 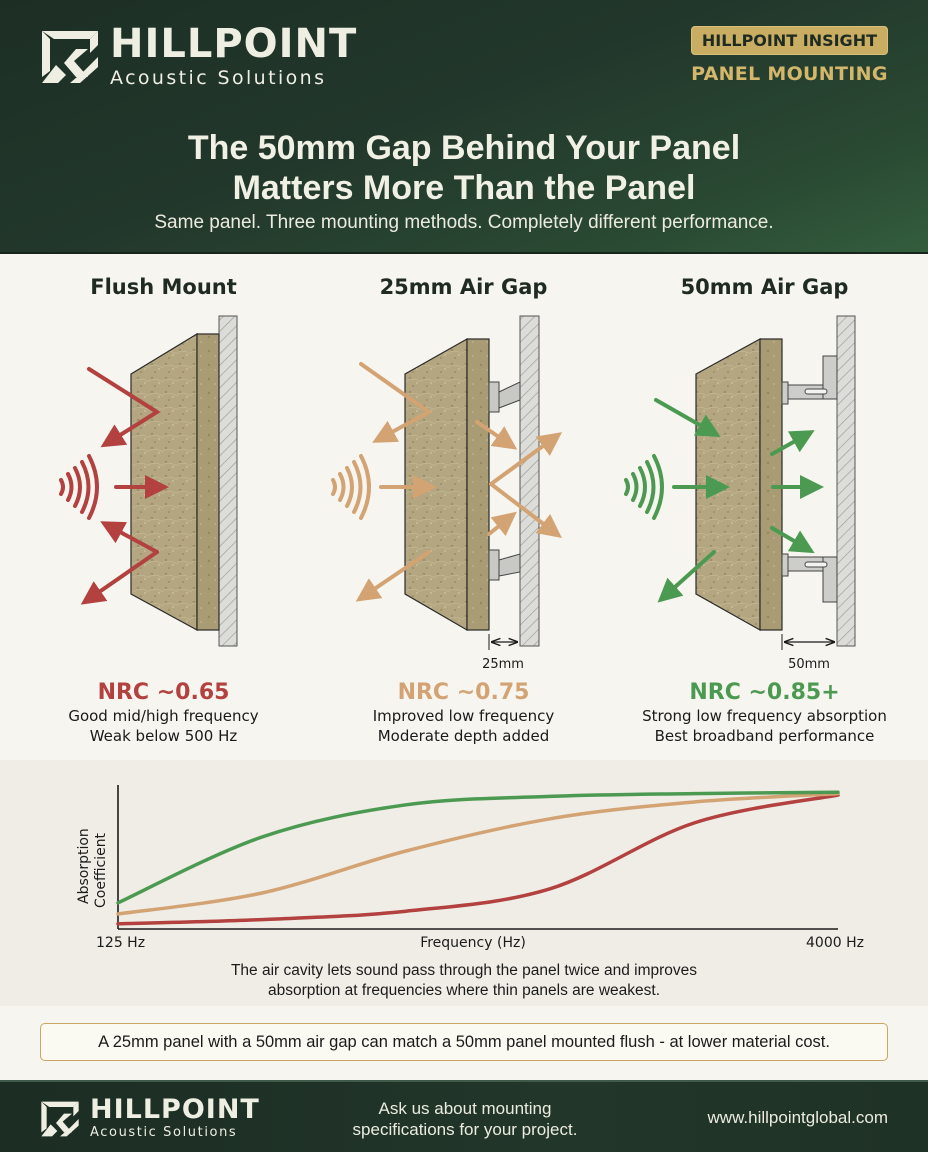 What do you see at coordinates (789, 74) in the screenshot?
I see `topic-label: PANEL MOUNTING` at bounding box center [789, 74].